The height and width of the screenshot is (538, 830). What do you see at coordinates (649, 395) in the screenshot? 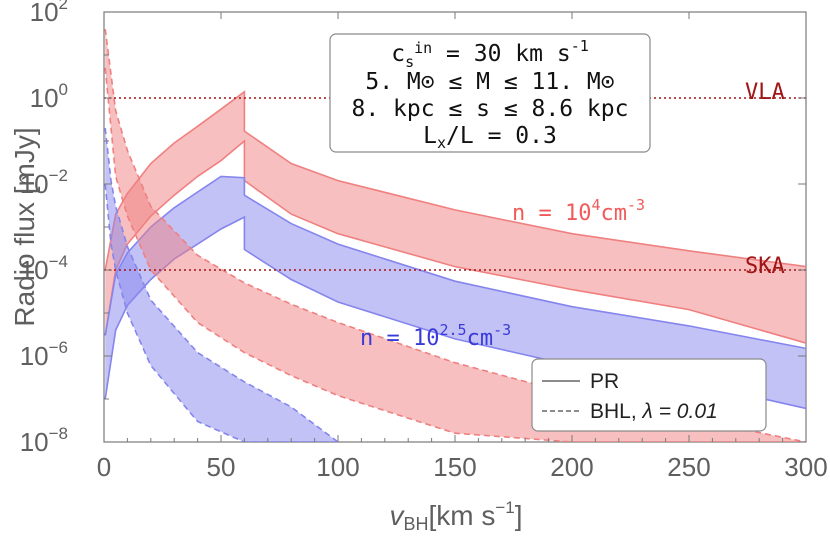
I see `legend: PR BHL, λ = 0.01` at bounding box center [649, 395].